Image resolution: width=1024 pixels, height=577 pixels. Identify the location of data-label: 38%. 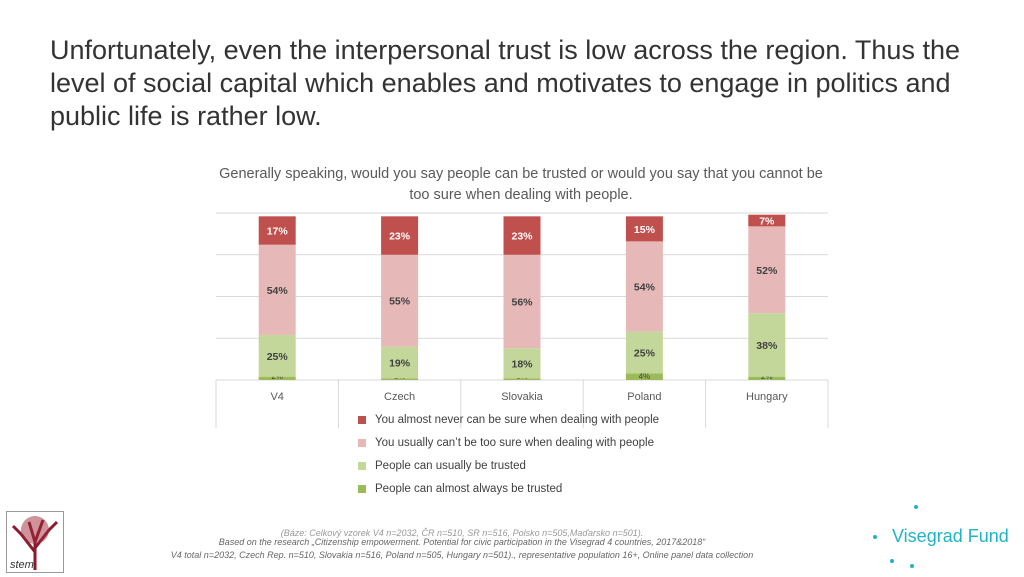
(767, 346).